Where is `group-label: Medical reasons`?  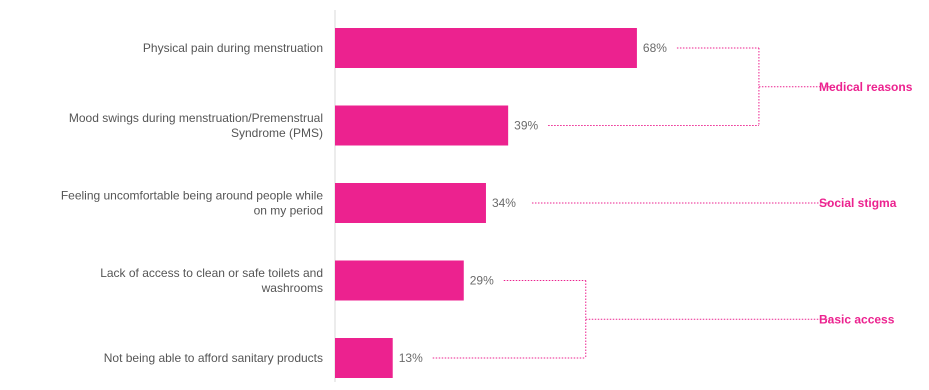 group-label: Medical reasons is located at coordinates (866, 87).